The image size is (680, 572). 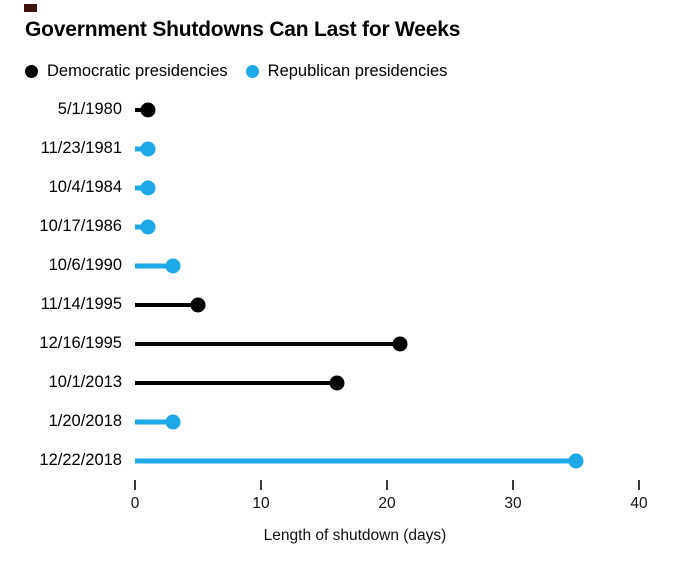 I want to click on chart-row: 10/4/1984, so click(x=340, y=187).